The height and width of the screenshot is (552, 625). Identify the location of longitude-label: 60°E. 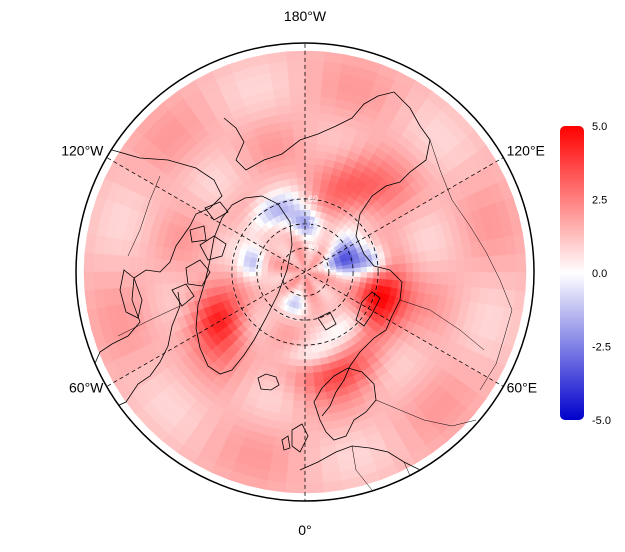
(522, 388).